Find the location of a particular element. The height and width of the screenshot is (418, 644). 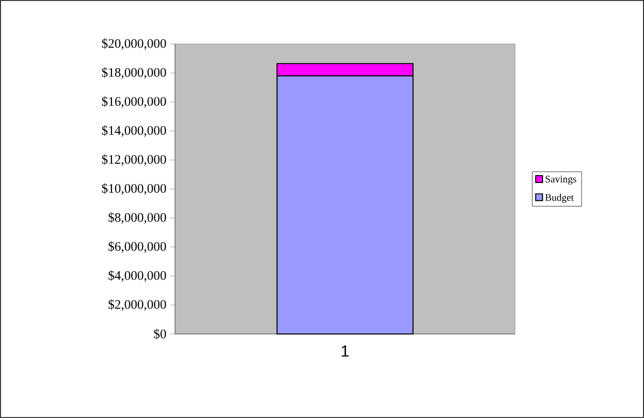

y-tick-label: $12,000,000 is located at coordinates (134, 160).